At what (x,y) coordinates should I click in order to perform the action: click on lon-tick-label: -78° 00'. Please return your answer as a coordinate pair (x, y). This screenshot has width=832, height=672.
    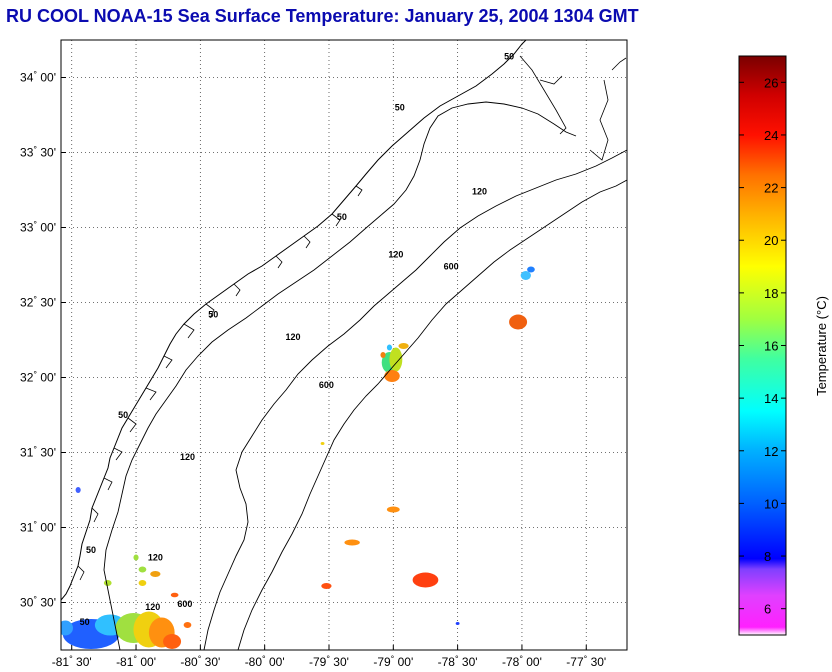
    Looking at the image, I should click on (522, 661).